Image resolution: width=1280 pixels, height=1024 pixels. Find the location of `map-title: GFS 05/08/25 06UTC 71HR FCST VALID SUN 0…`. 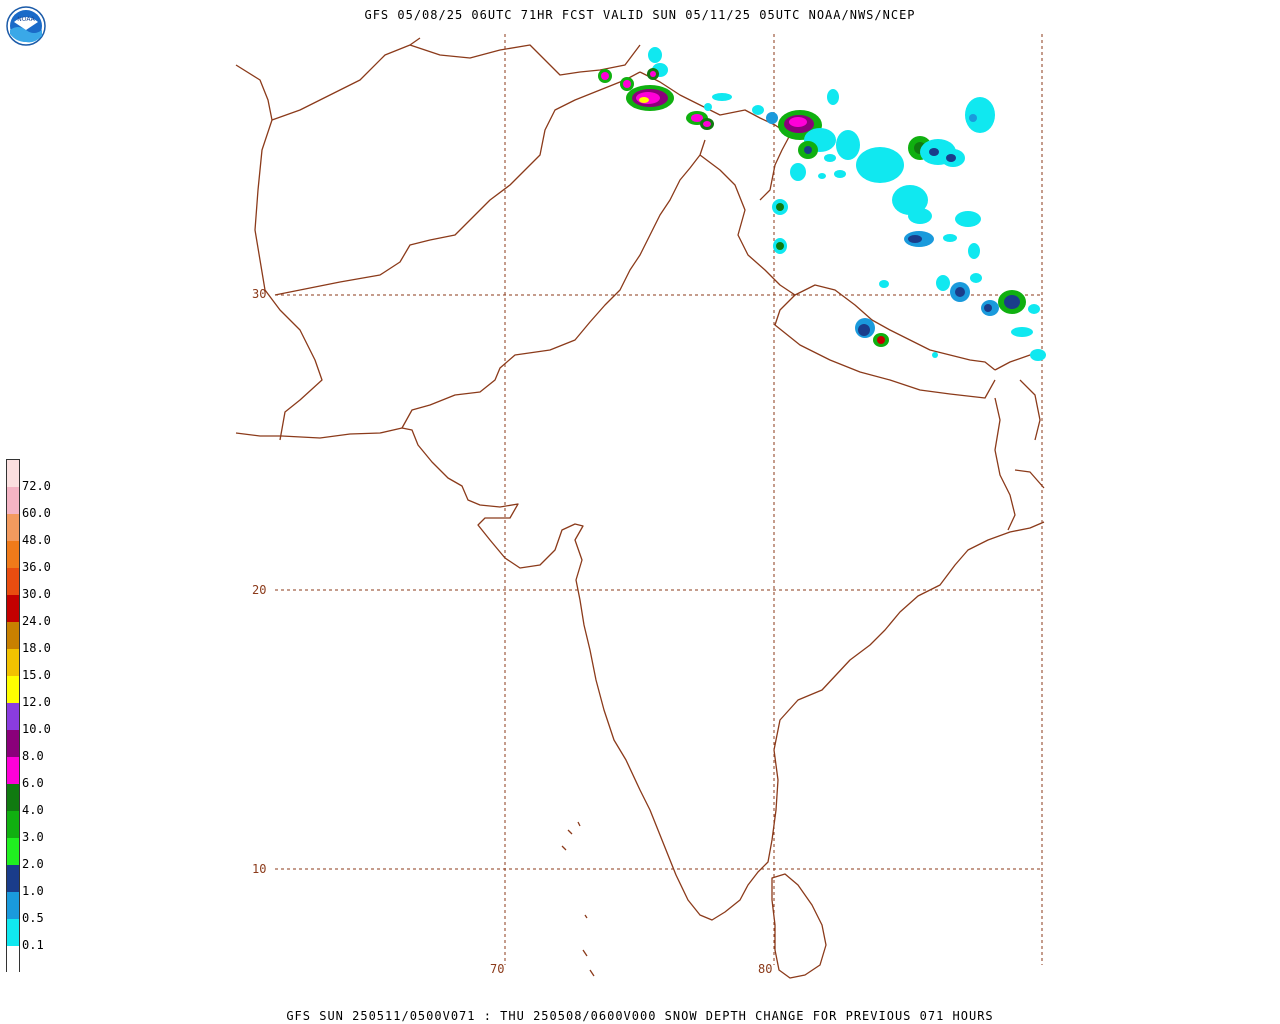

map-title: GFS 05/08/25 06UTC 71HR FCST VALID SUN 0… is located at coordinates (640, 15).